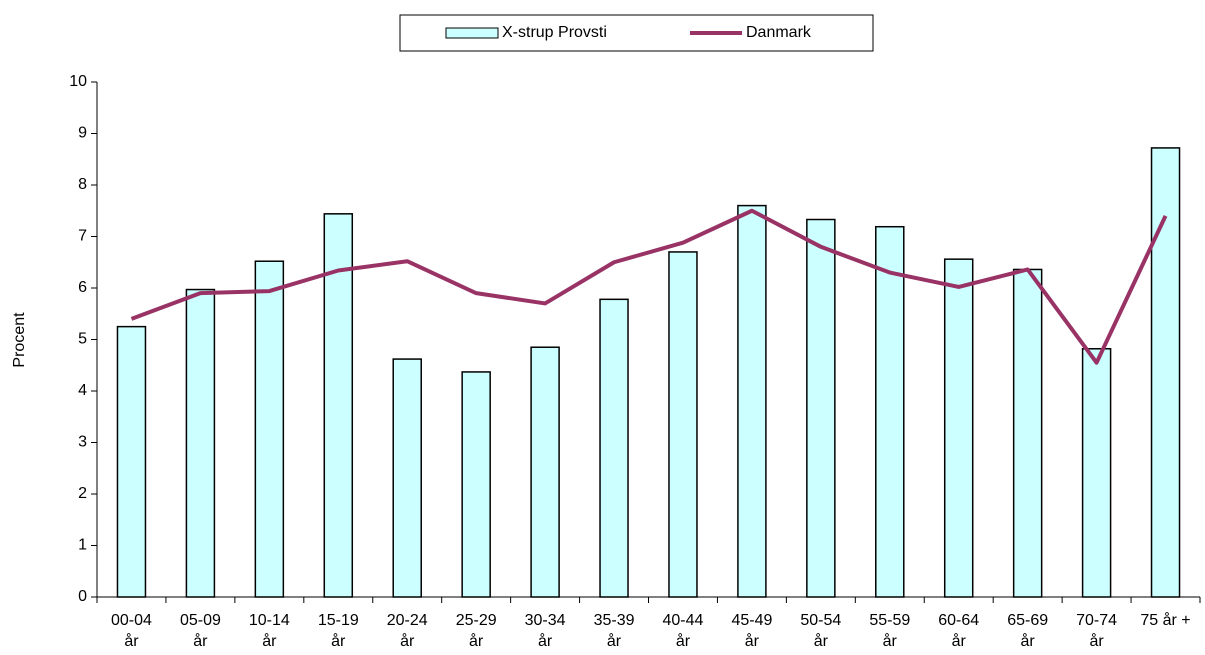 The width and height of the screenshot is (1205, 655). What do you see at coordinates (1096, 620) in the screenshot?
I see `x-tick-label: 70-74` at bounding box center [1096, 620].